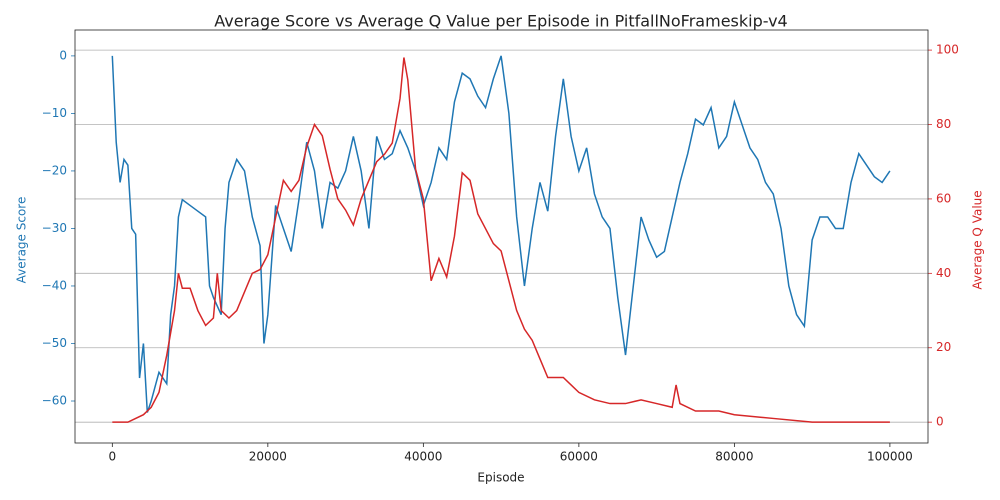  I want to click on x-tick-label: 100000, so click(890, 457).